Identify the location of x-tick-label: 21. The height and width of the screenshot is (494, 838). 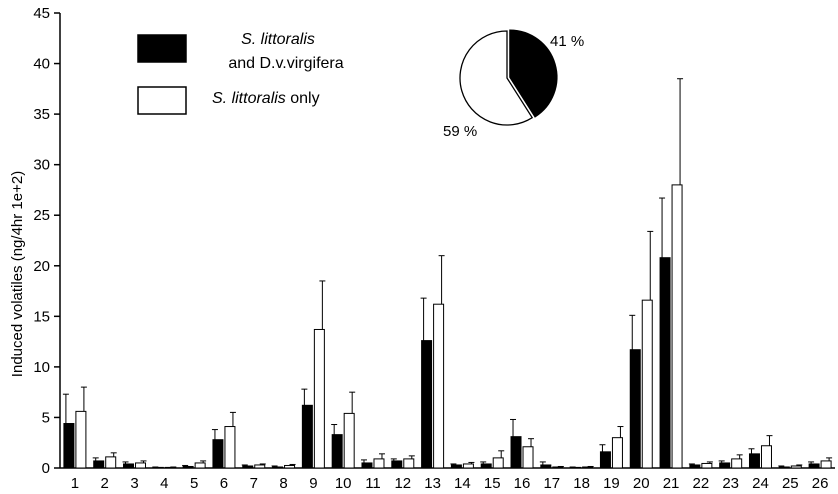
(671, 483).